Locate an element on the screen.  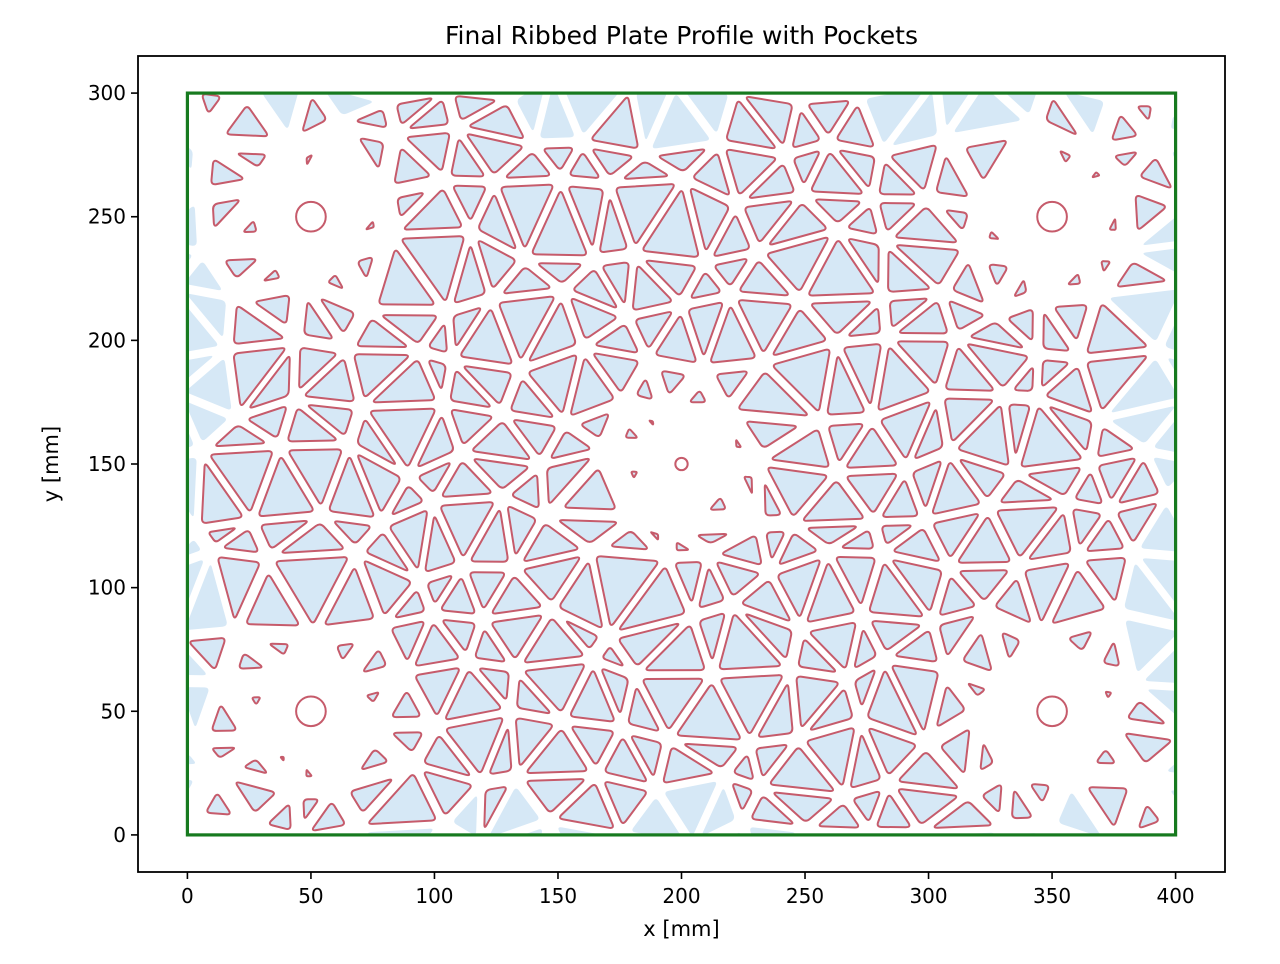
y-tick-label: 0 is located at coordinates (119, 835).